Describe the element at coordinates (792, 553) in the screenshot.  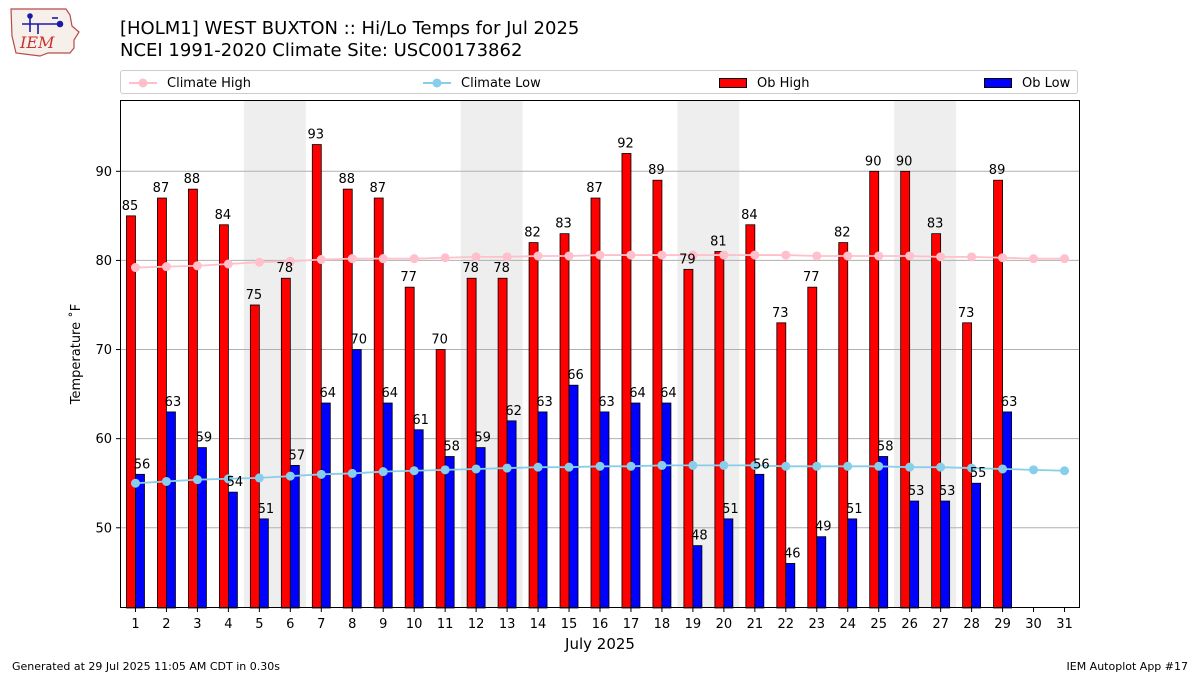
I see `ob-low-label: 46` at that location.